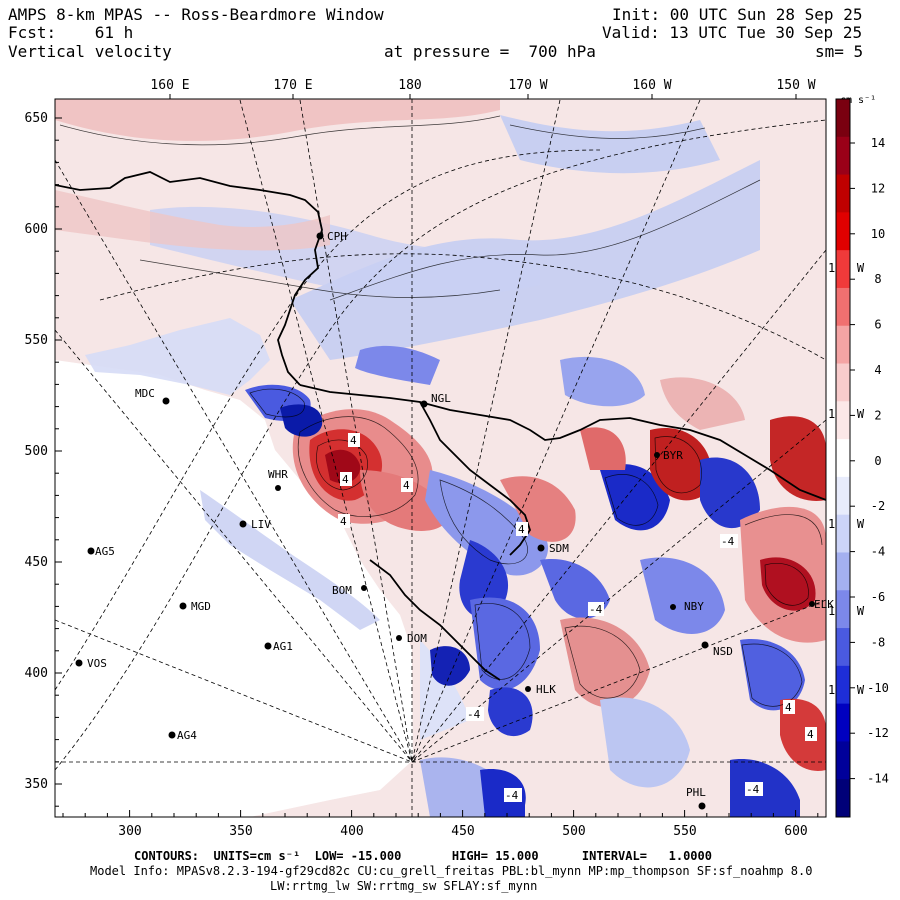 The height and width of the screenshot is (900, 900). What do you see at coordinates (732, 32) in the screenshot?
I see `valid-time: Valid: 13 UTC Tue 30 Sep 25` at bounding box center [732, 32].